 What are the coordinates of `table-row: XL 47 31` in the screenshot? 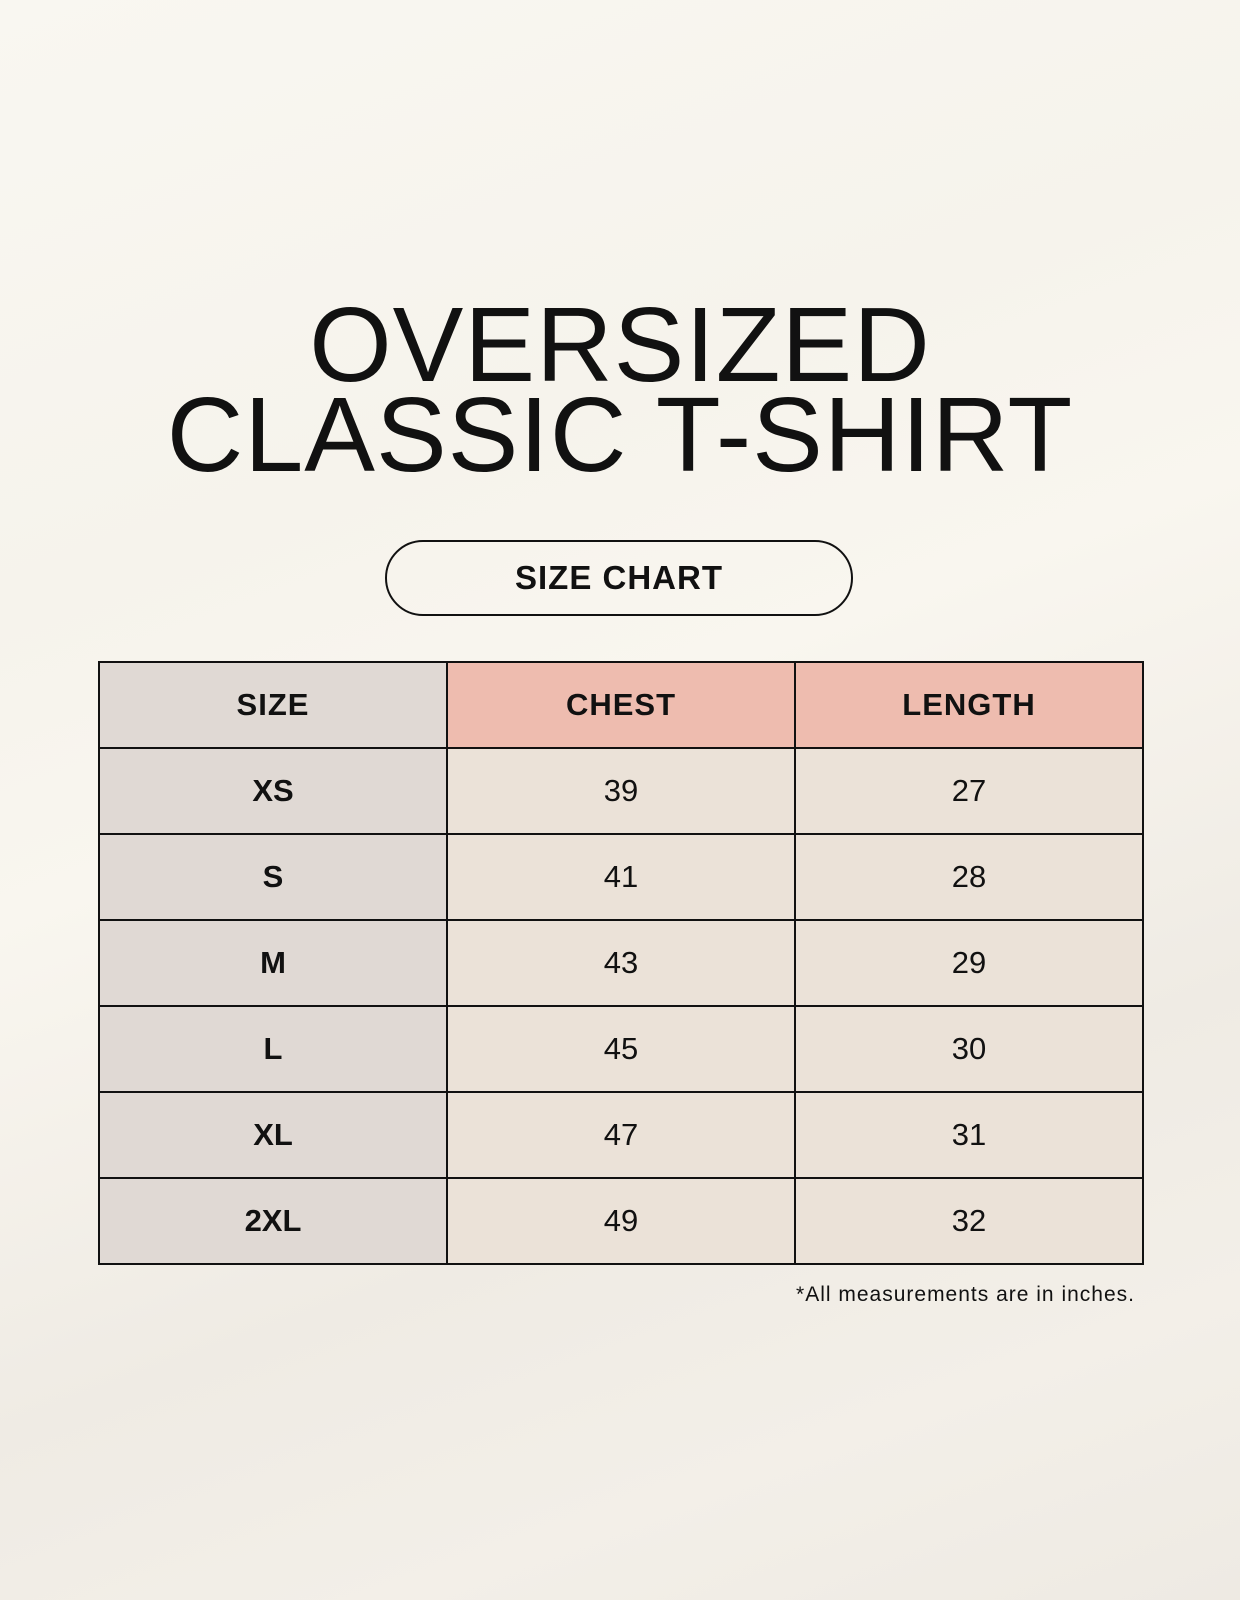 It's located at (621, 1135).